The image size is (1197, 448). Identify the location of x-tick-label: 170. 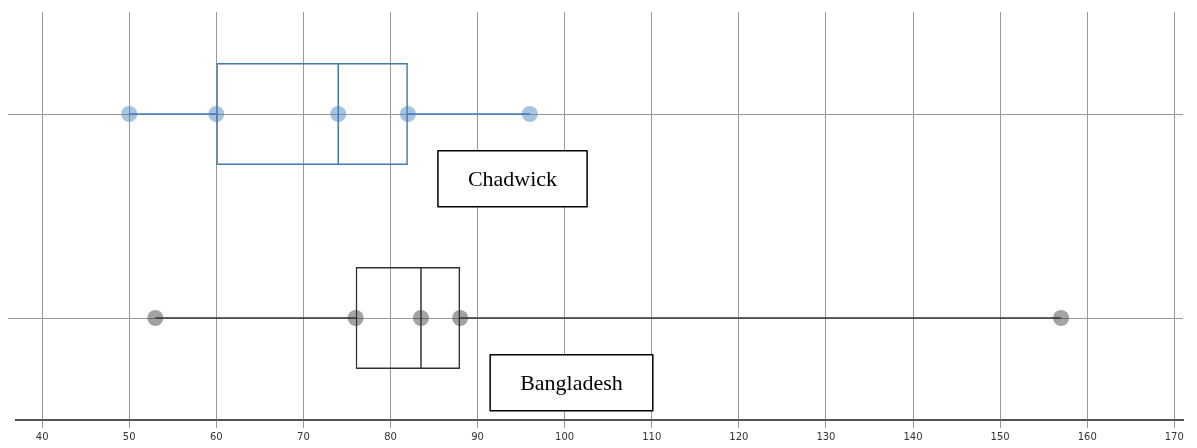
(1174, 436).